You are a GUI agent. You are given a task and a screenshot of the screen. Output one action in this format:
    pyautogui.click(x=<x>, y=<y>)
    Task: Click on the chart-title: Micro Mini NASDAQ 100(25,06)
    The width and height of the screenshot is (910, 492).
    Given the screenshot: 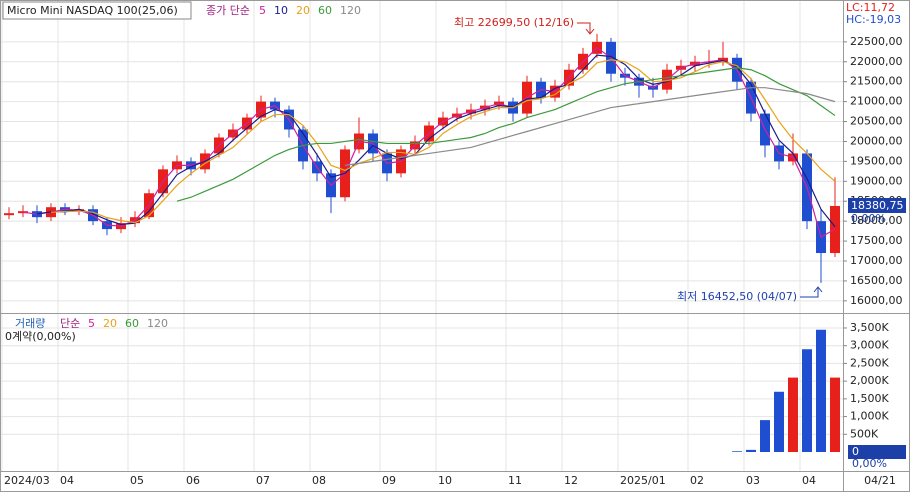 What is the action you would take?
    pyautogui.click(x=92, y=10)
    